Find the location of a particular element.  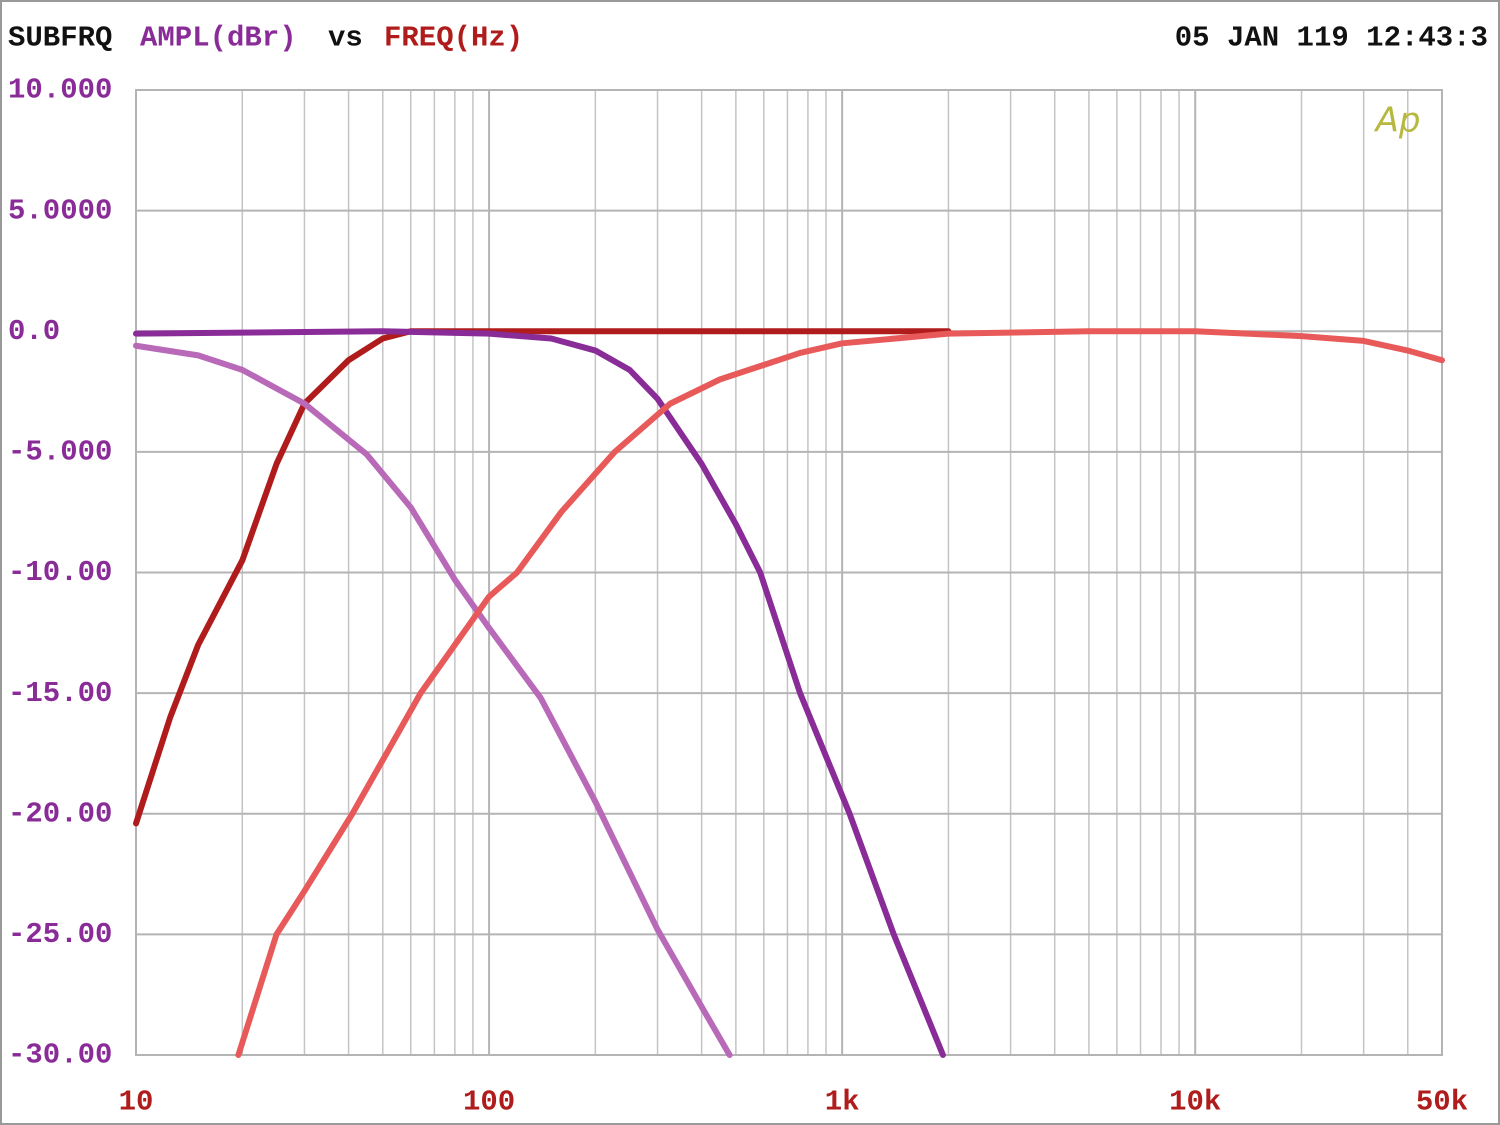

x-axis-label: FREQ(Hz) is located at coordinates (453, 38).